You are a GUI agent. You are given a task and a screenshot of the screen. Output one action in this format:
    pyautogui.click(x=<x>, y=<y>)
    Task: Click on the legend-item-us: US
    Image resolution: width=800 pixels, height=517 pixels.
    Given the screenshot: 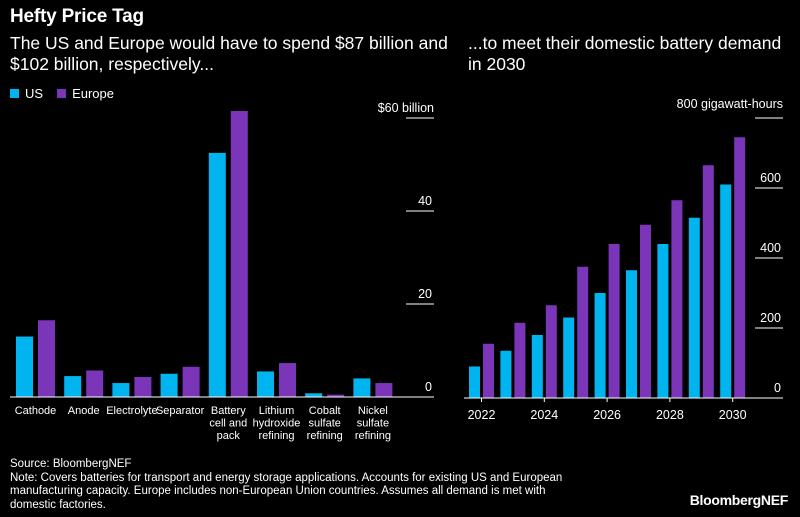 What is the action you would take?
    pyautogui.click(x=26, y=93)
    